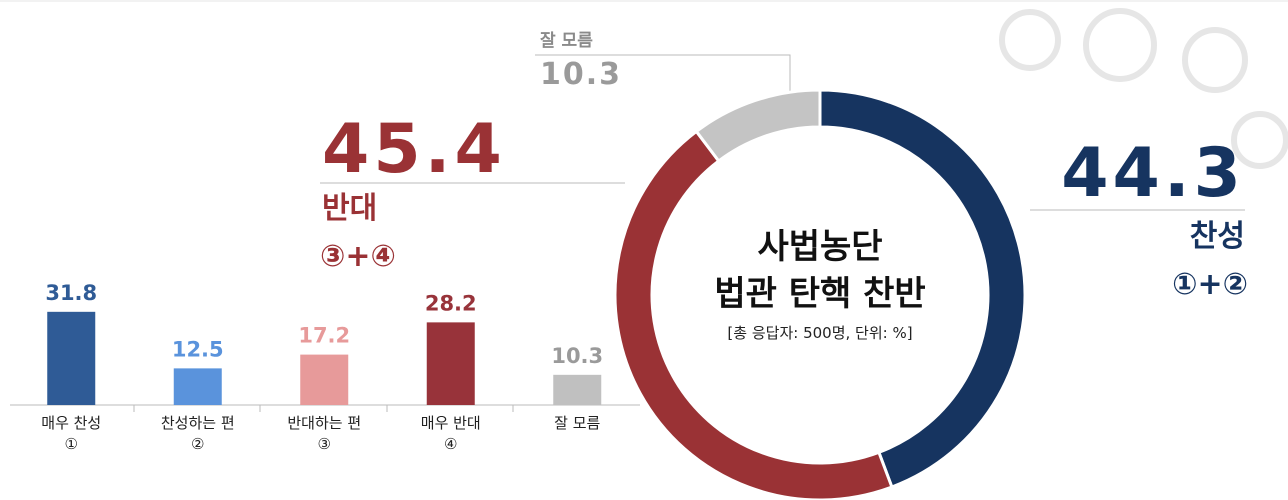  I want to click on donut-segment, so click(758, 126).